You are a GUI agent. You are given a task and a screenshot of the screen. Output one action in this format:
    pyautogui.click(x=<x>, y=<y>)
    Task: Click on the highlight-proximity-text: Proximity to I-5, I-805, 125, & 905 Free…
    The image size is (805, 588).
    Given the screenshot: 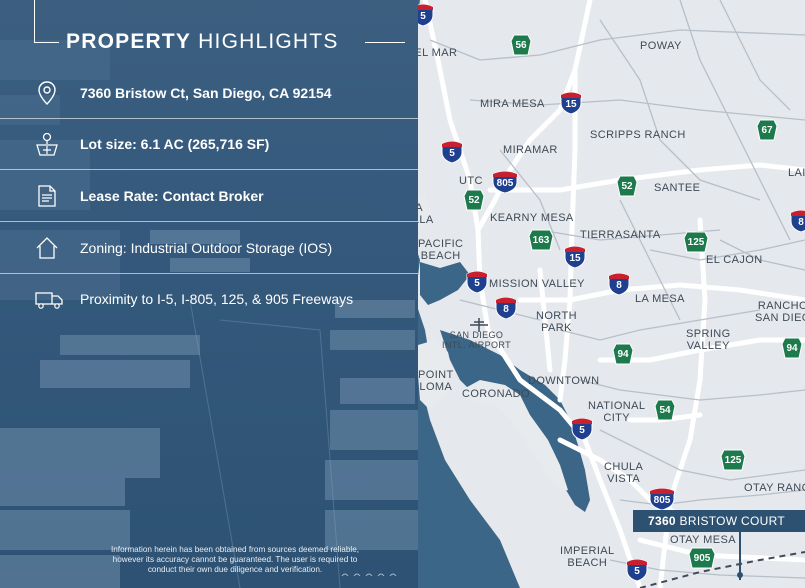 What is the action you would take?
    pyautogui.click(x=217, y=299)
    